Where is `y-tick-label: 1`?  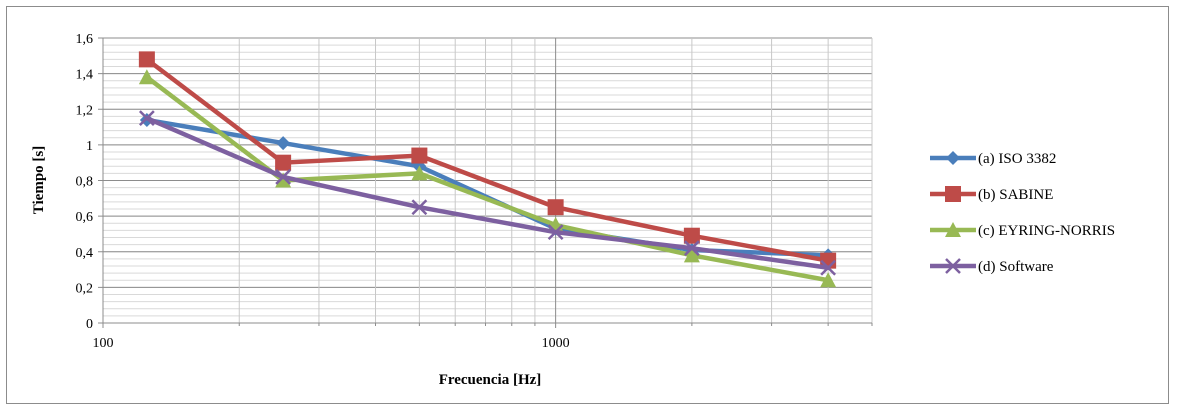 y-tick-label: 1 is located at coordinates (89, 146).